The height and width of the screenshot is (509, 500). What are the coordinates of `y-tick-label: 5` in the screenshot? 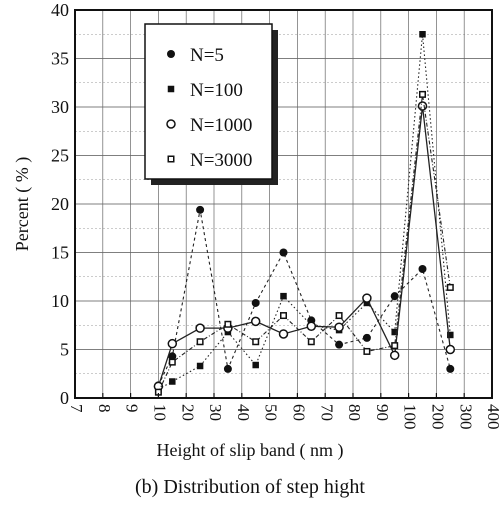 It's located at (64, 350).